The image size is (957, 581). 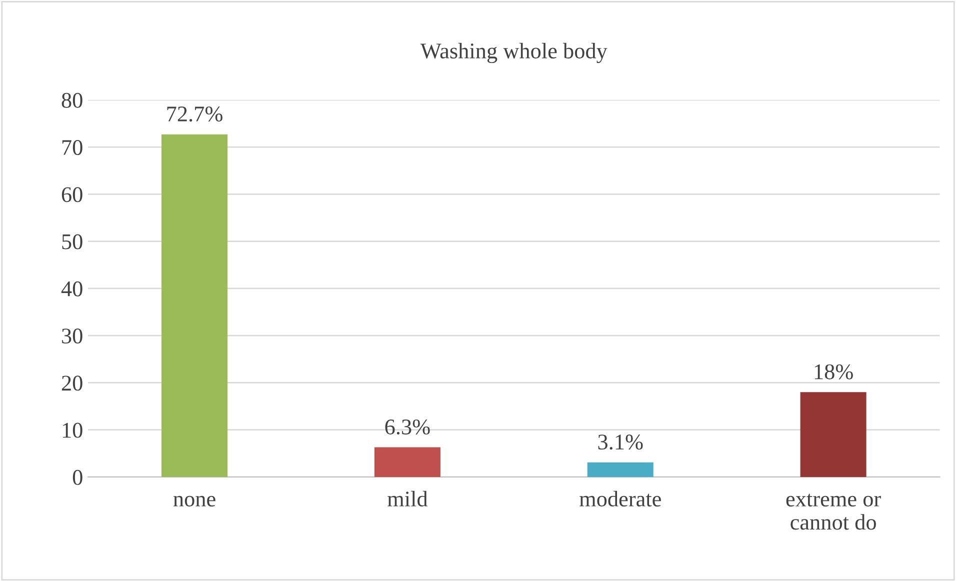 What do you see at coordinates (72, 194) in the screenshot?
I see `y-tick-label: 60` at bounding box center [72, 194].